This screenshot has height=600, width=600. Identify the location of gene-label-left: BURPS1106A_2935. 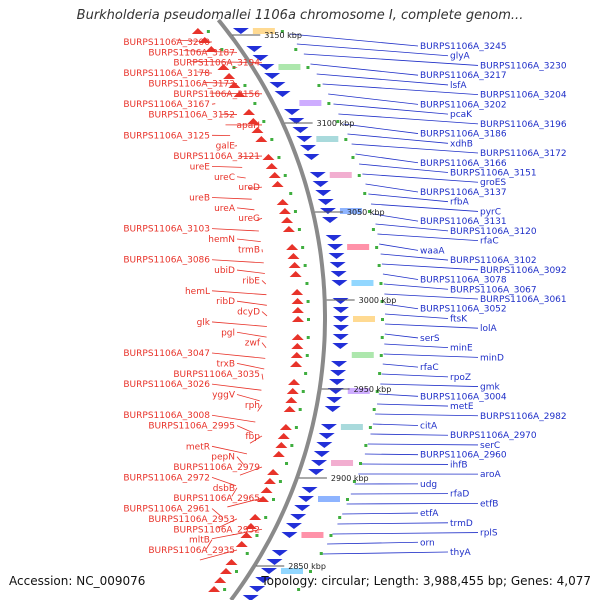
(191, 551).